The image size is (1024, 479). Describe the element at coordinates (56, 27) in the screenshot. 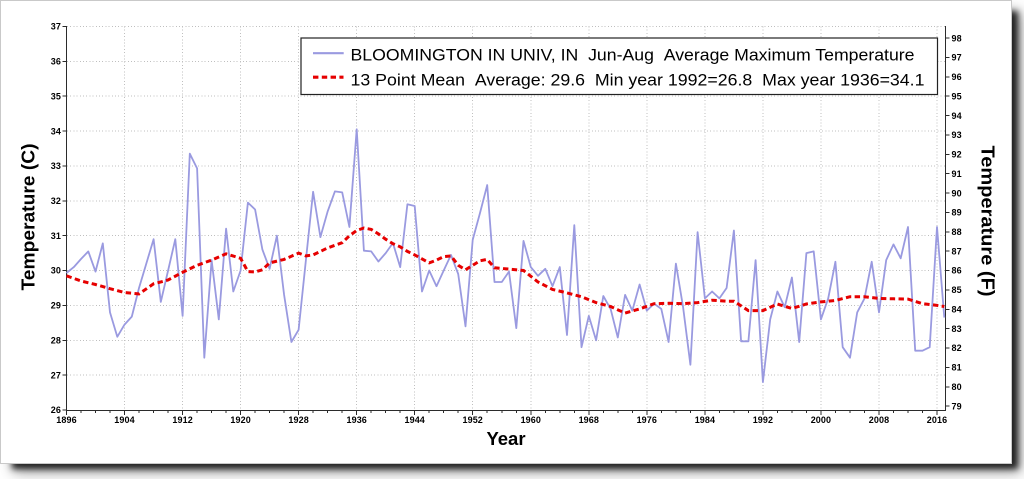

I see `svg-text: 37` at that location.